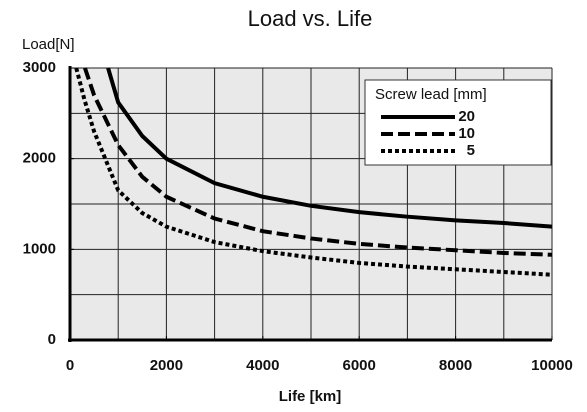 This screenshot has width=587, height=412. What do you see at coordinates (52, 339) in the screenshot?
I see `y-tick-label: 0` at bounding box center [52, 339].